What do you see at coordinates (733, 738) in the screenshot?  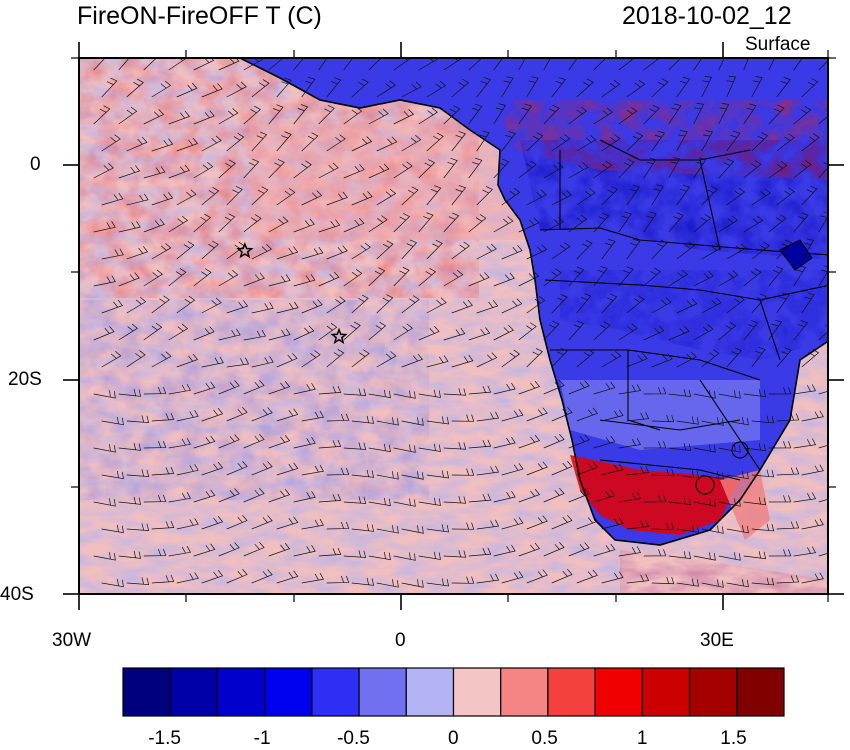 I see `colorbar-label: 1.5` at bounding box center [733, 738].